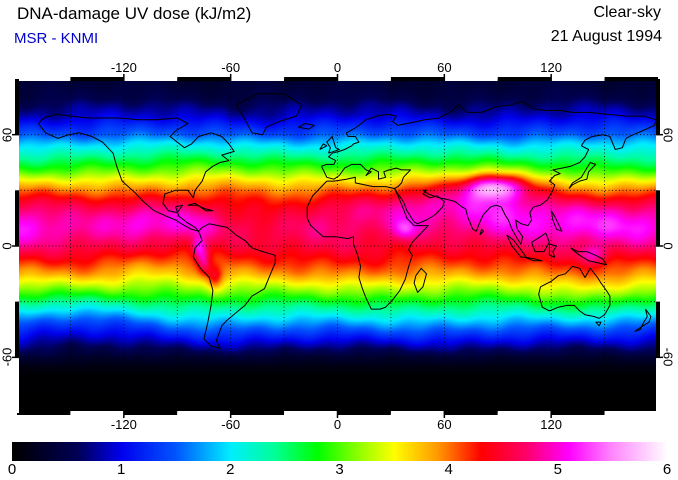  I want to click on date-label: 21 August 1994, so click(606, 36).